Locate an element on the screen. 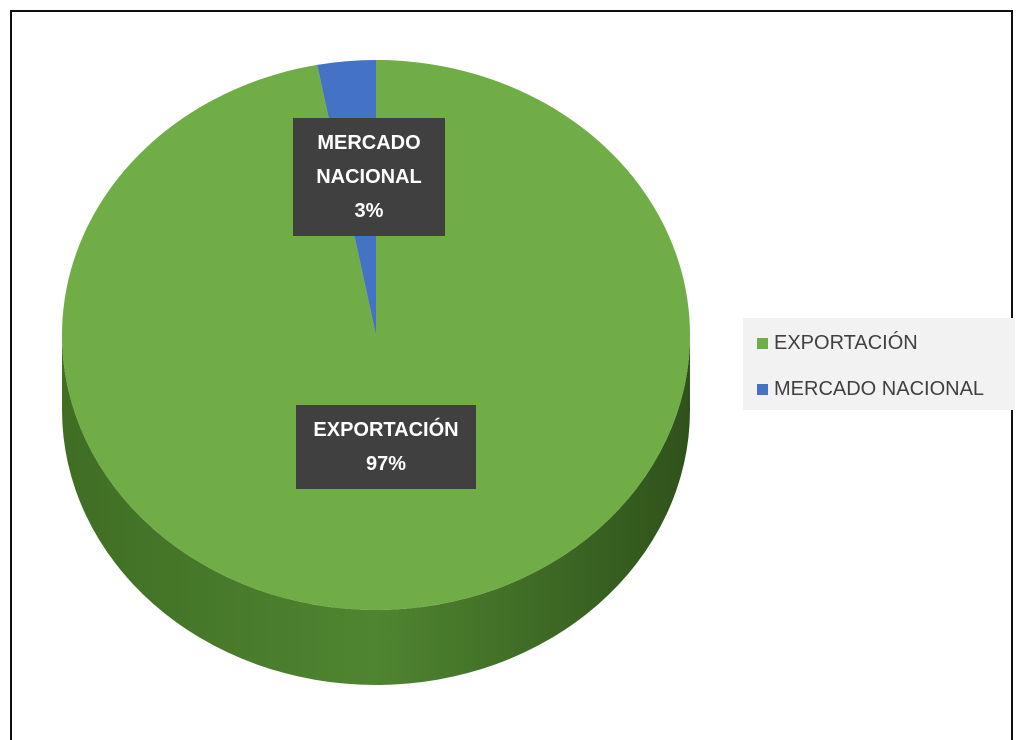 This screenshot has width=1022, height=740. legend-item: MERCADO NACIONAL is located at coordinates (870, 389).